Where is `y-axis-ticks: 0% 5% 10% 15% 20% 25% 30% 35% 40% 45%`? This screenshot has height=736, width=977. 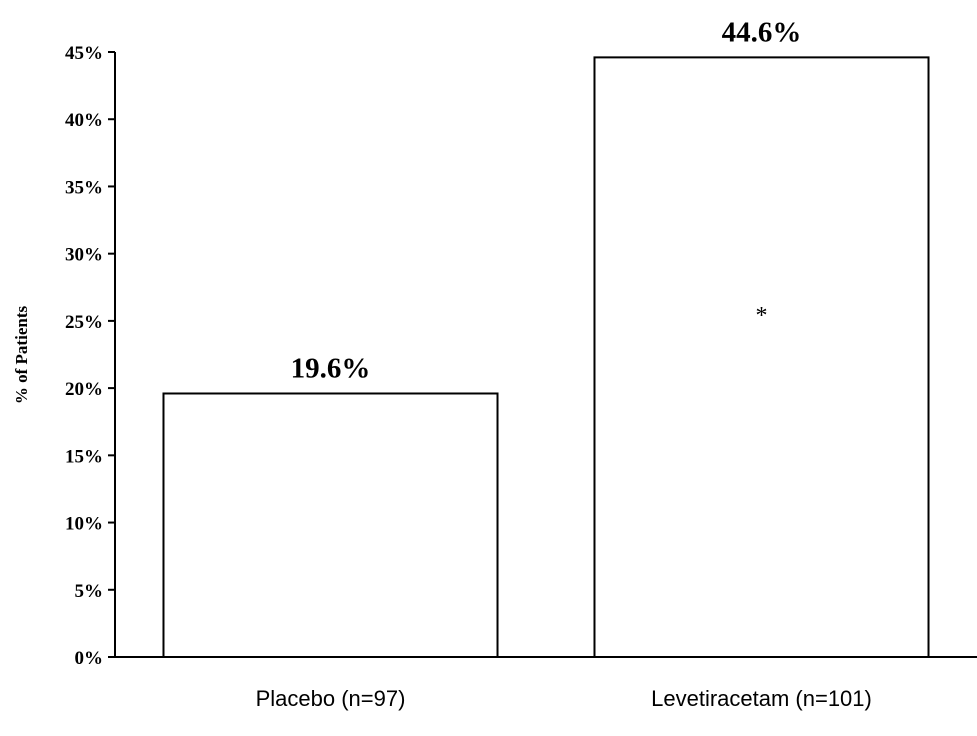
y-axis-ticks: 0% 5% 10% 15% 20% 25% 30% 35% 40% 45% is located at coordinates (90, 356).